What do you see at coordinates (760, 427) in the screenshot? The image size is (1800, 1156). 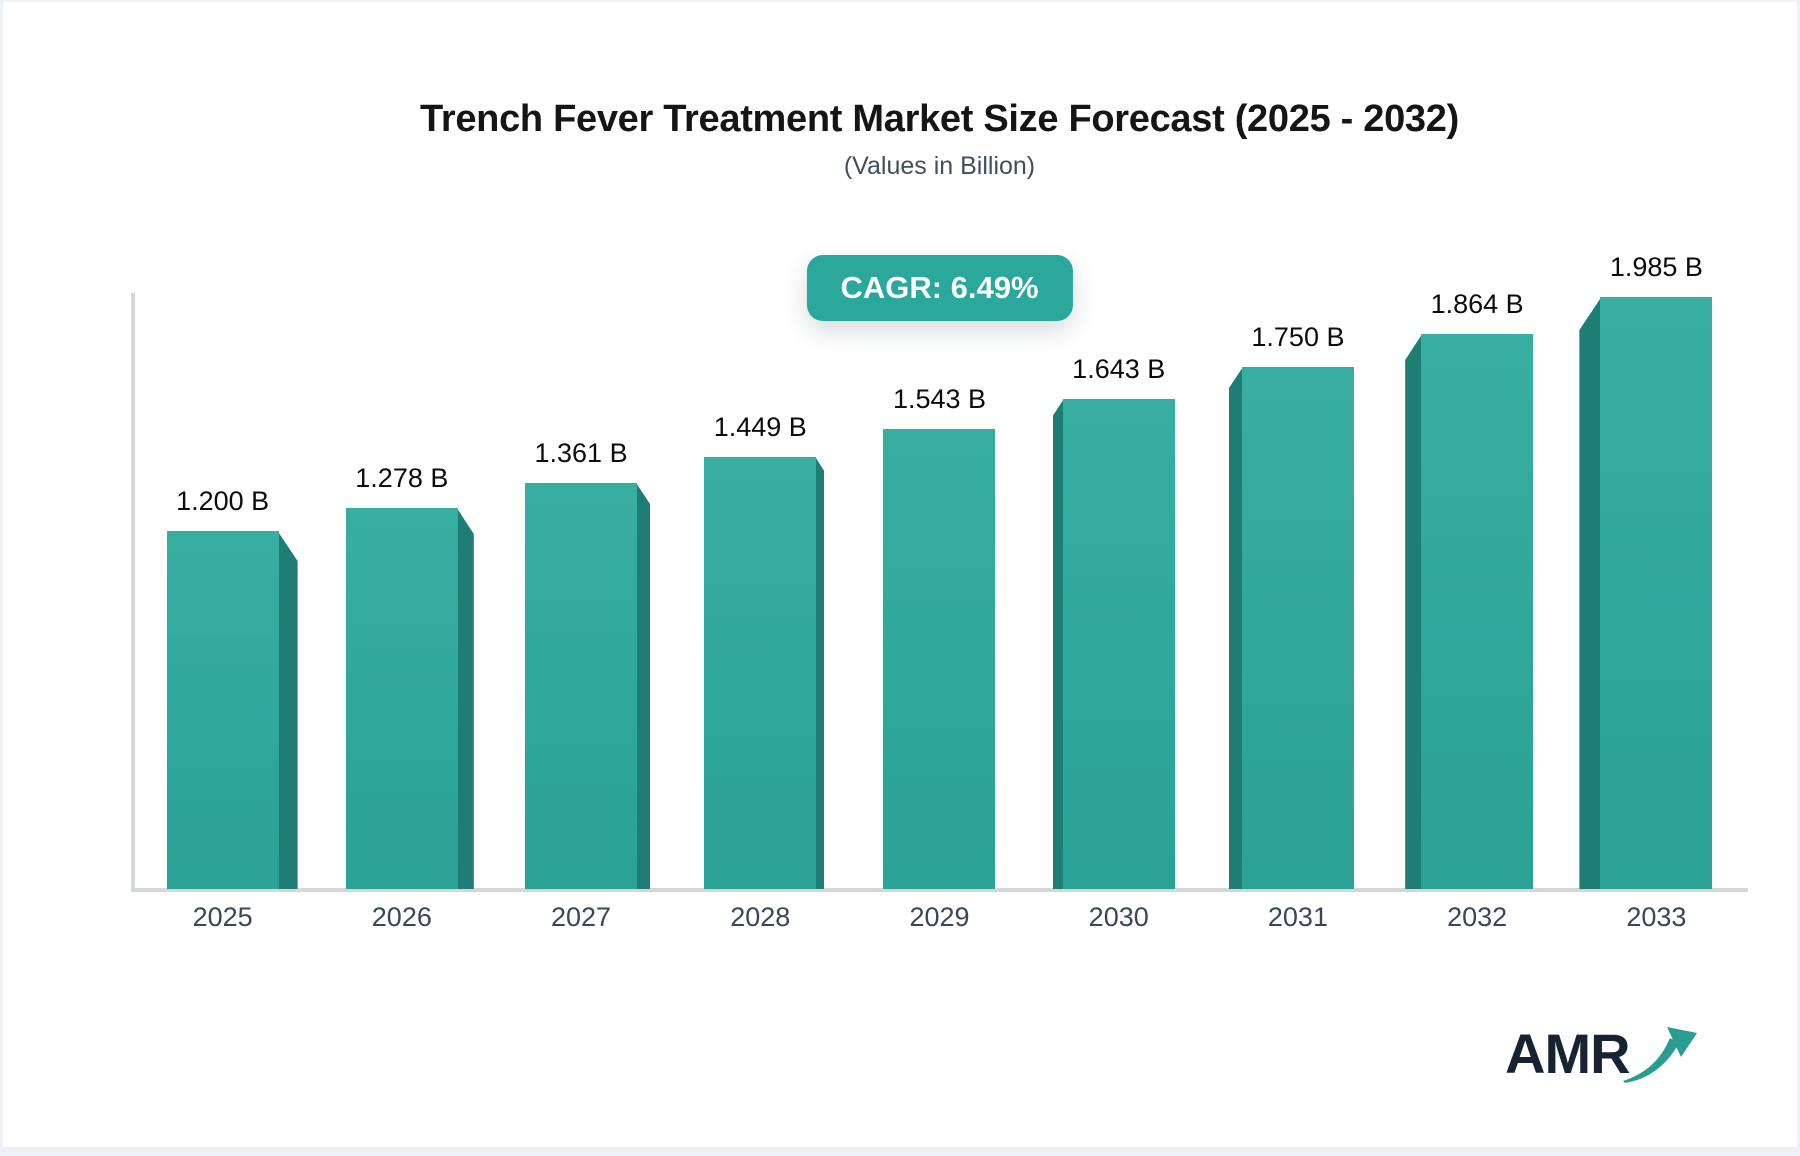 I see `value-label-2028: 1.449 B` at bounding box center [760, 427].